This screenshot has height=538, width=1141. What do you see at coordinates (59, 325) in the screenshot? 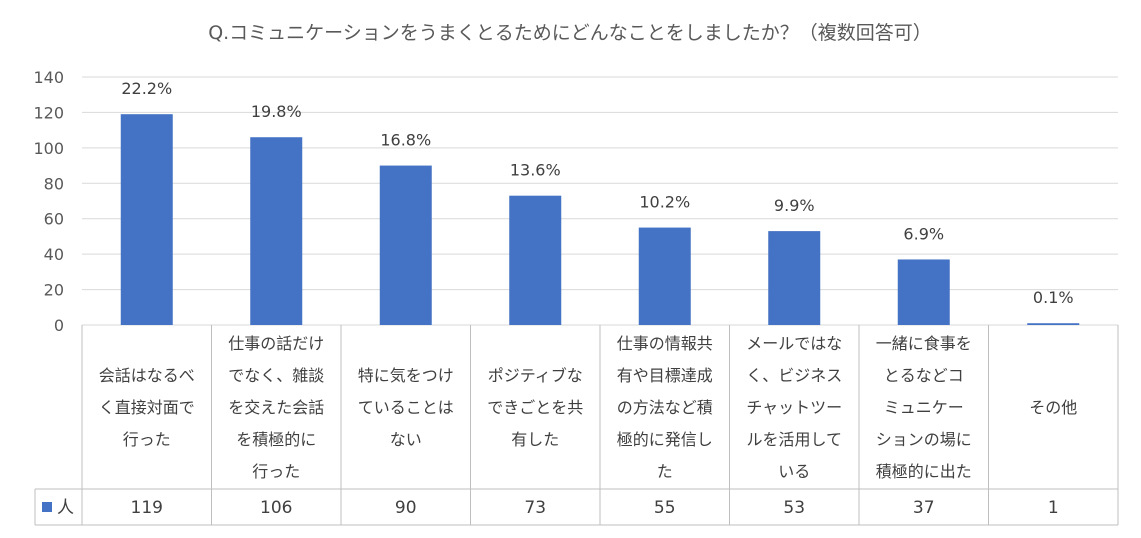
I see `y-tick-label: 0` at bounding box center [59, 325].